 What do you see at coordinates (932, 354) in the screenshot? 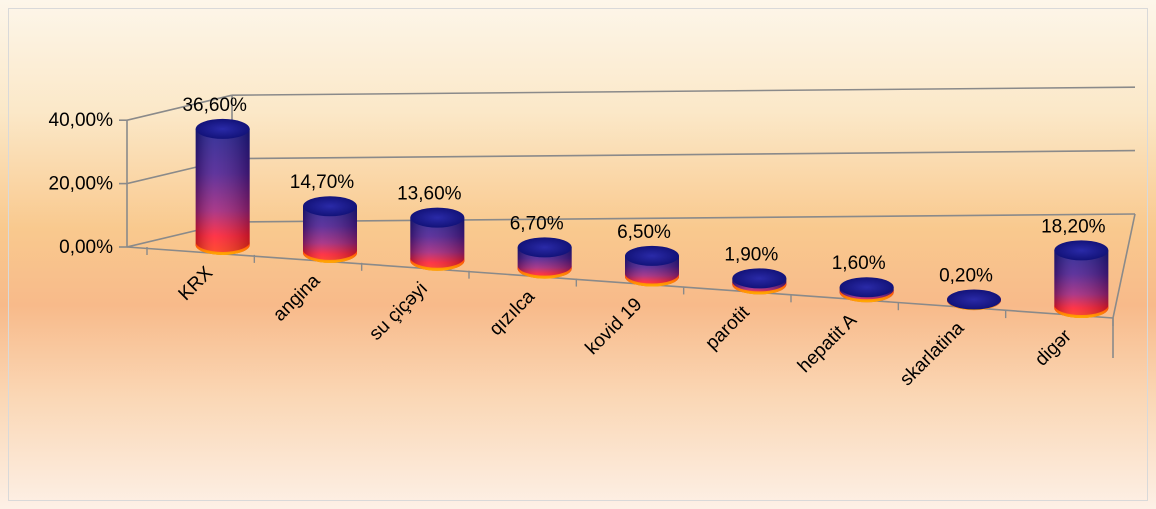
I see `category-label: skarlatina` at bounding box center [932, 354].